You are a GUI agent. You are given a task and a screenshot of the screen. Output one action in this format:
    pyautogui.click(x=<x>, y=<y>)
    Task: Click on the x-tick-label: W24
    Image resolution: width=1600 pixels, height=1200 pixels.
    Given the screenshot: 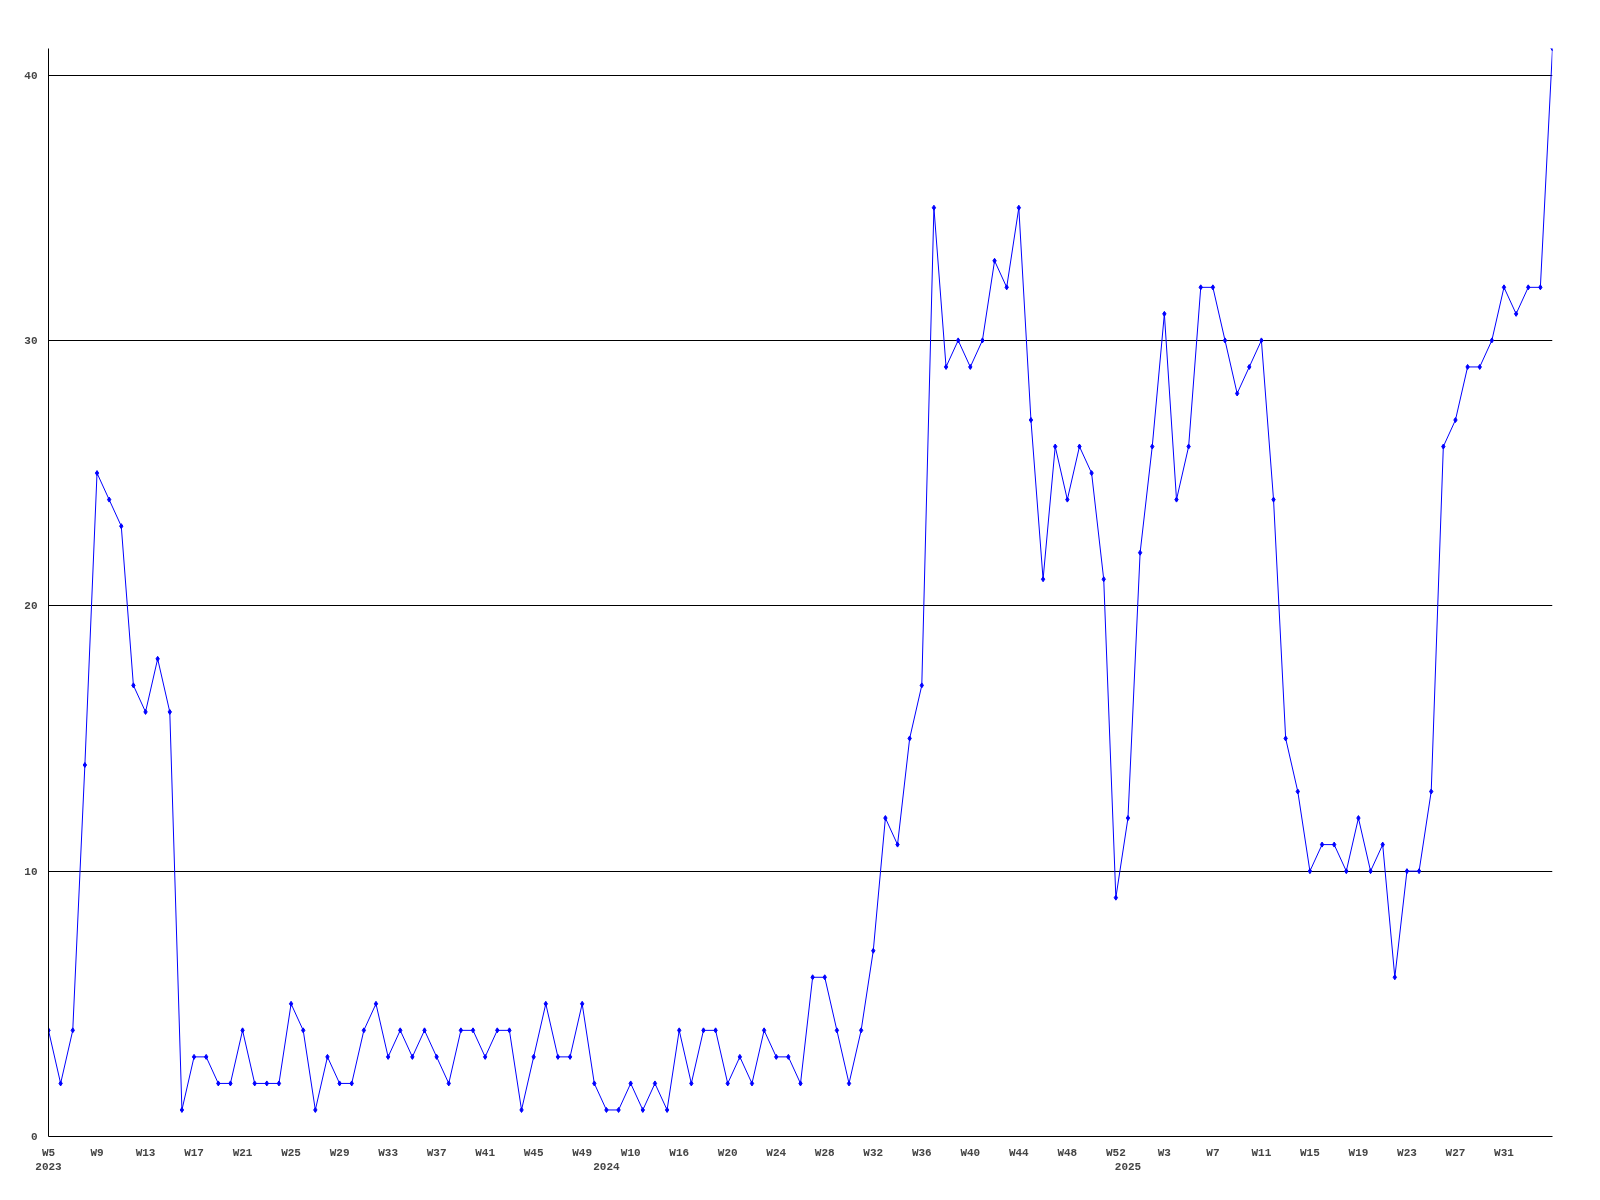 What is the action you would take?
    pyautogui.click(x=776, y=1152)
    